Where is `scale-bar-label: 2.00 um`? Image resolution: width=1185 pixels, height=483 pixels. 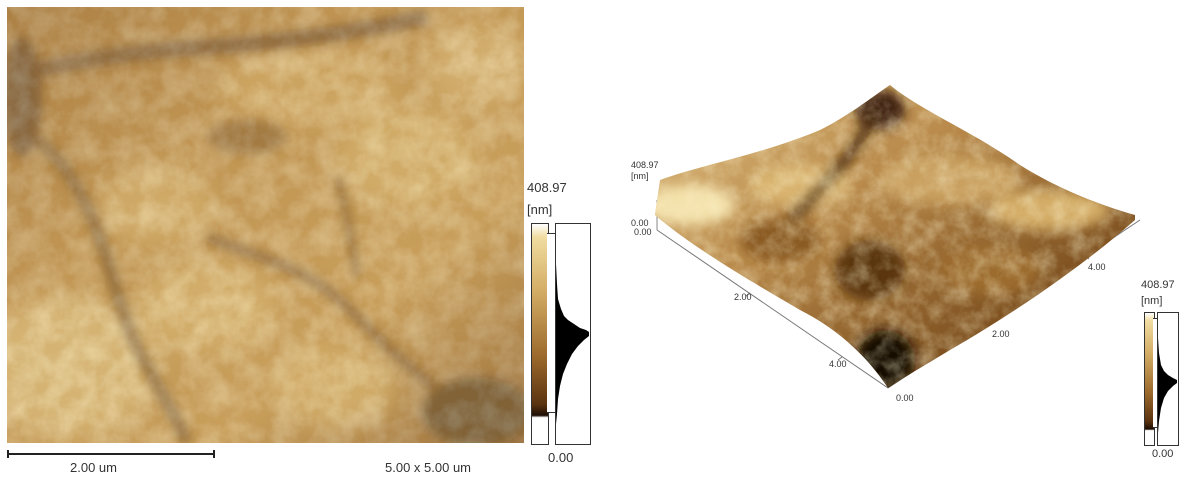
scale-bar-label: 2.00 um is located at coordinates (93, 467).